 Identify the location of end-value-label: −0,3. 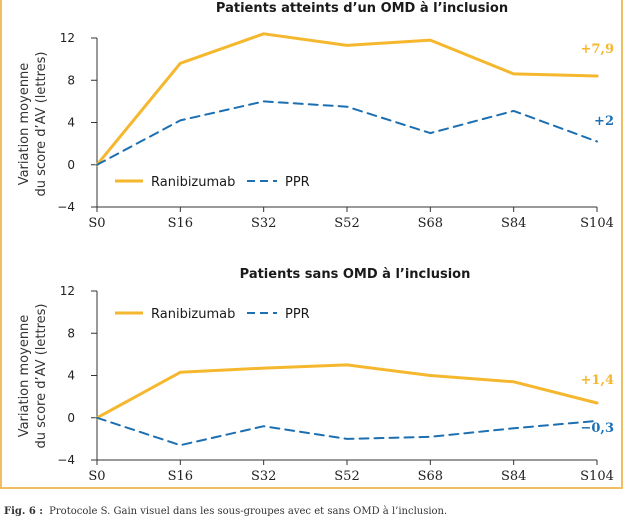
(597, 428).